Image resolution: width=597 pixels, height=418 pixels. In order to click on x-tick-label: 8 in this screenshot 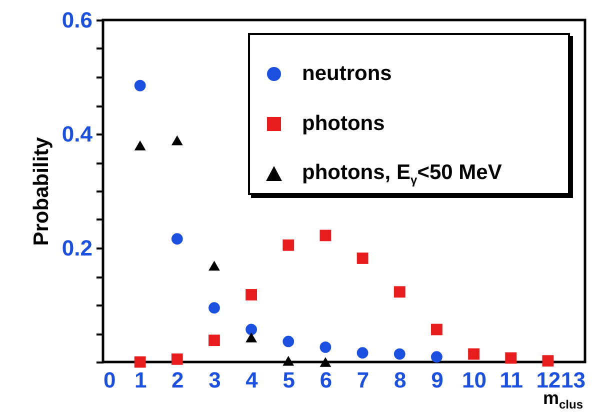, I will do `click(400, 380)`.